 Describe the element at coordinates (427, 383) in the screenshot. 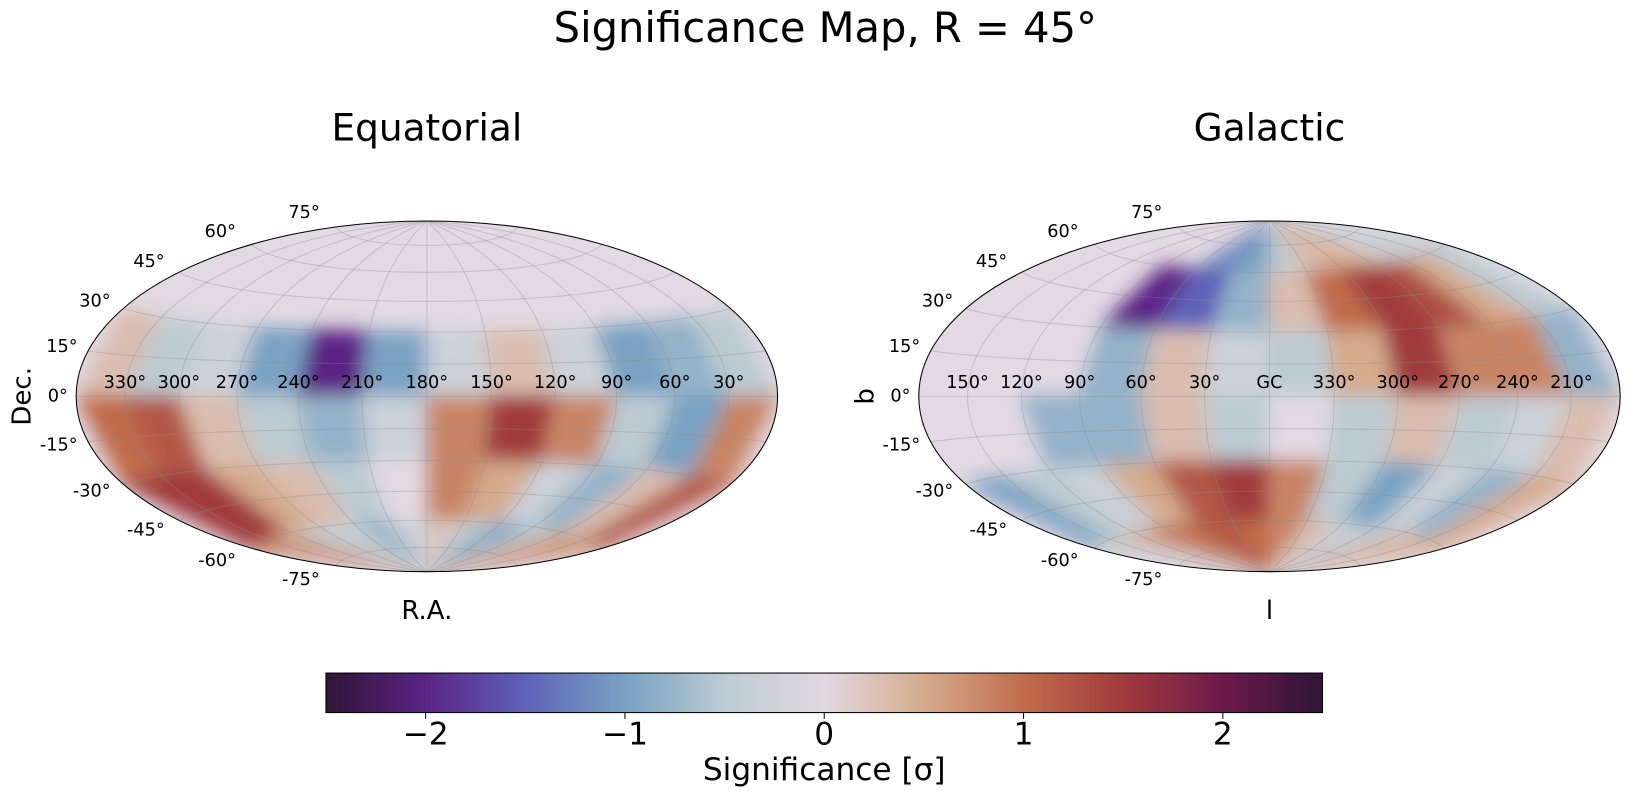

I see `x-tick-label: 180°` at that location.